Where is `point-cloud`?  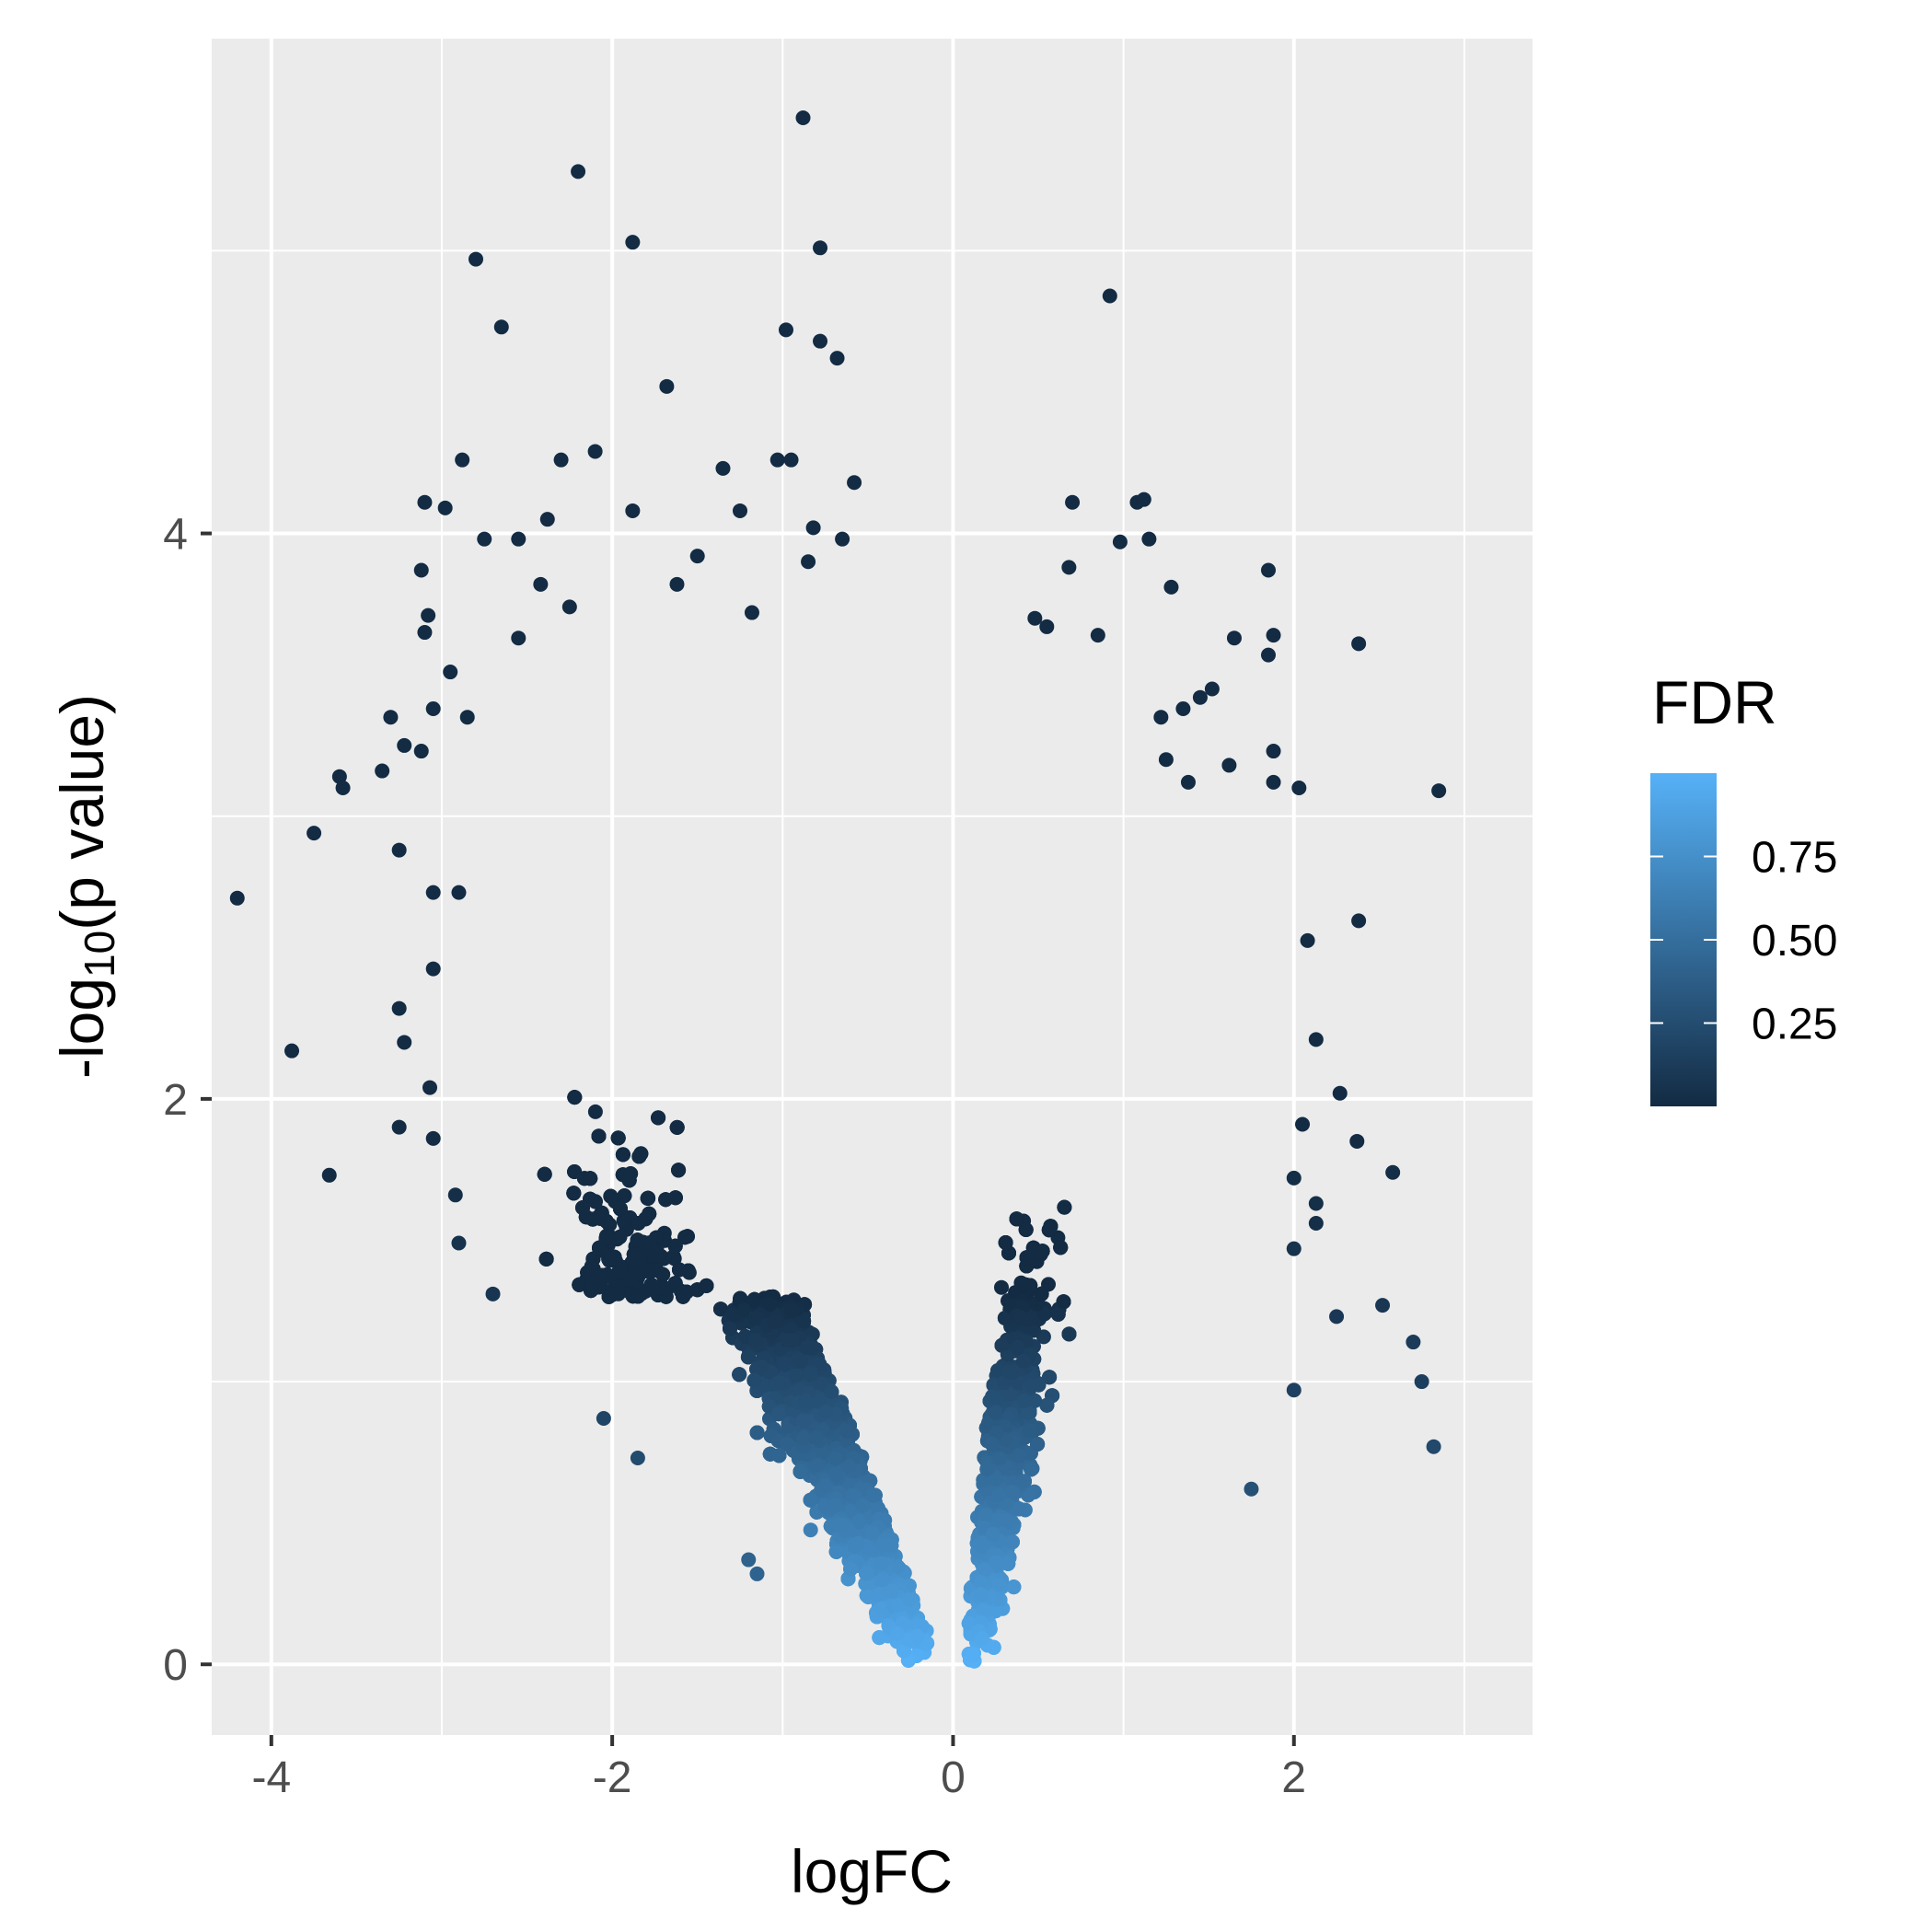
point-cloud is located at coordinates (807, 1379).